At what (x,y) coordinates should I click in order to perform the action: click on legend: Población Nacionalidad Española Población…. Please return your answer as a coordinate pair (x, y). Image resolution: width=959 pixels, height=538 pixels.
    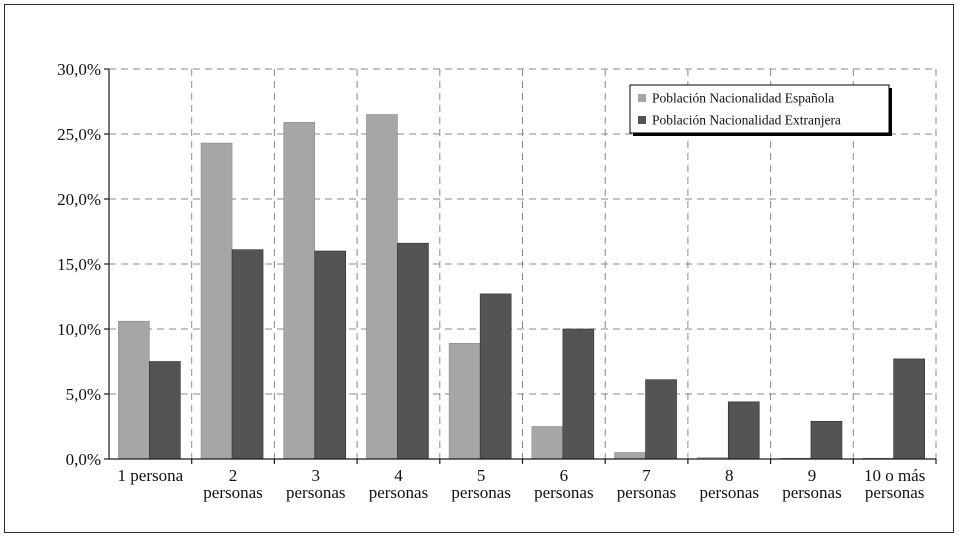
    Looking at the image, I should click on (760, 110).